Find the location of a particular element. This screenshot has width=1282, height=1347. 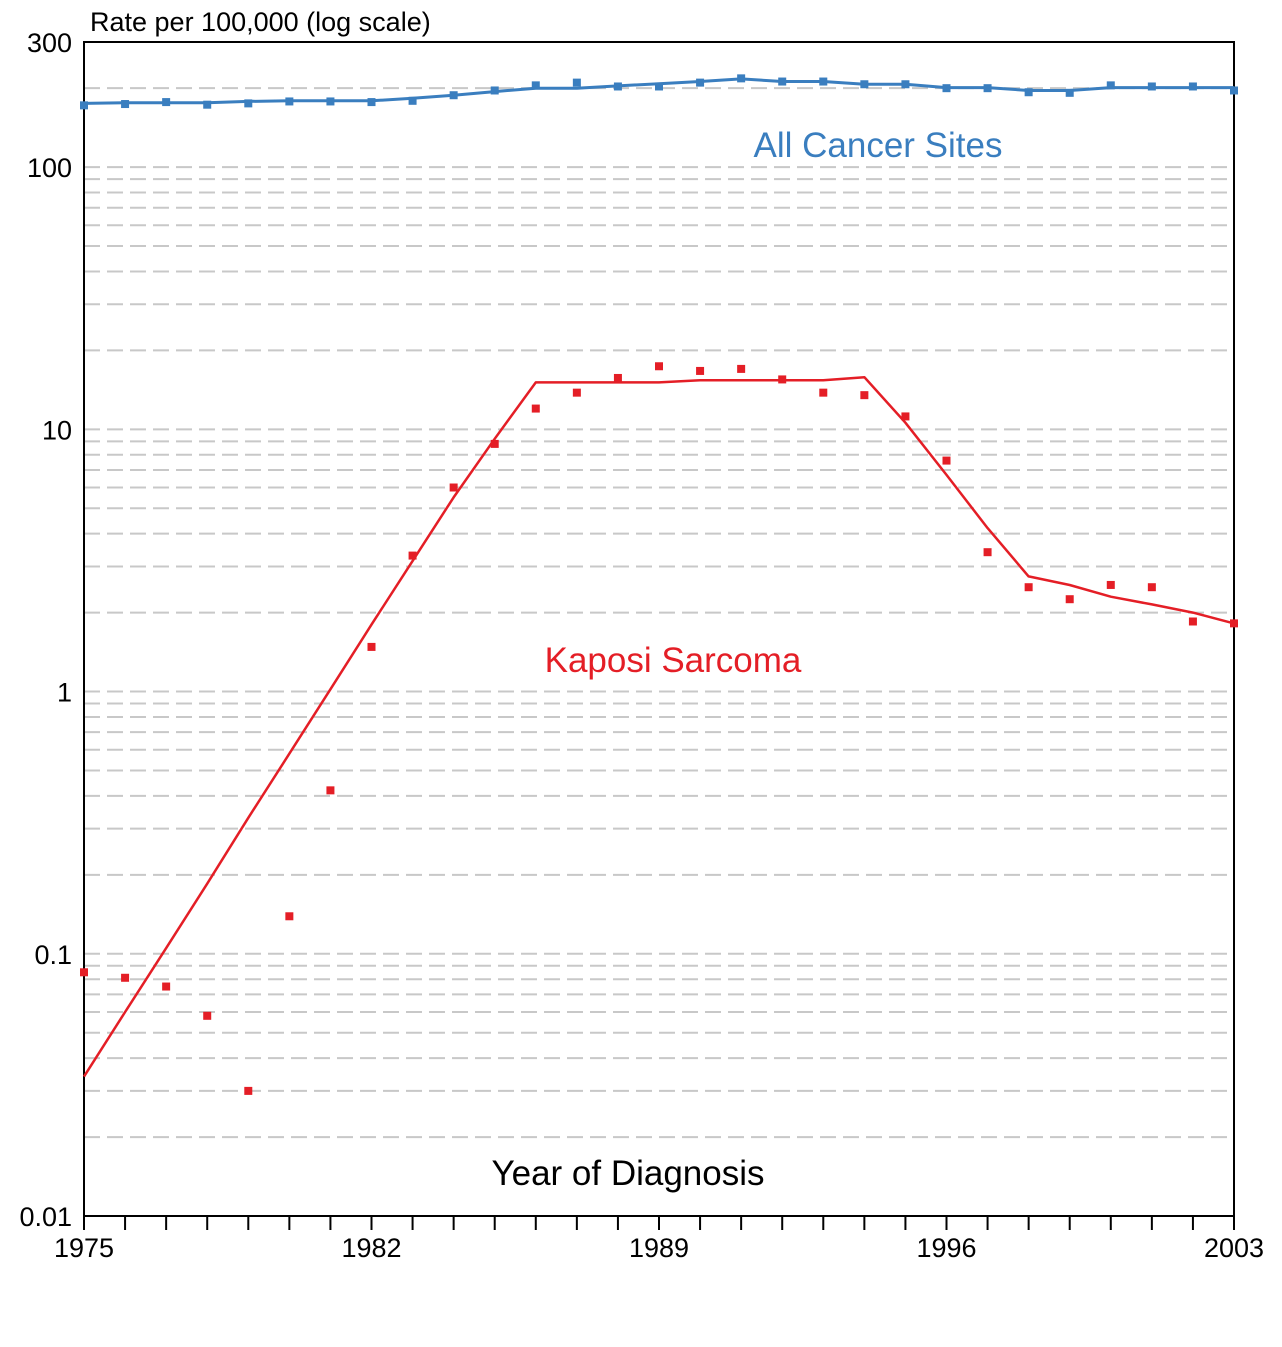

x-axis-tick-labels: 1975 1982 1989 1996 2003 is located at coordinates (659, 1248).